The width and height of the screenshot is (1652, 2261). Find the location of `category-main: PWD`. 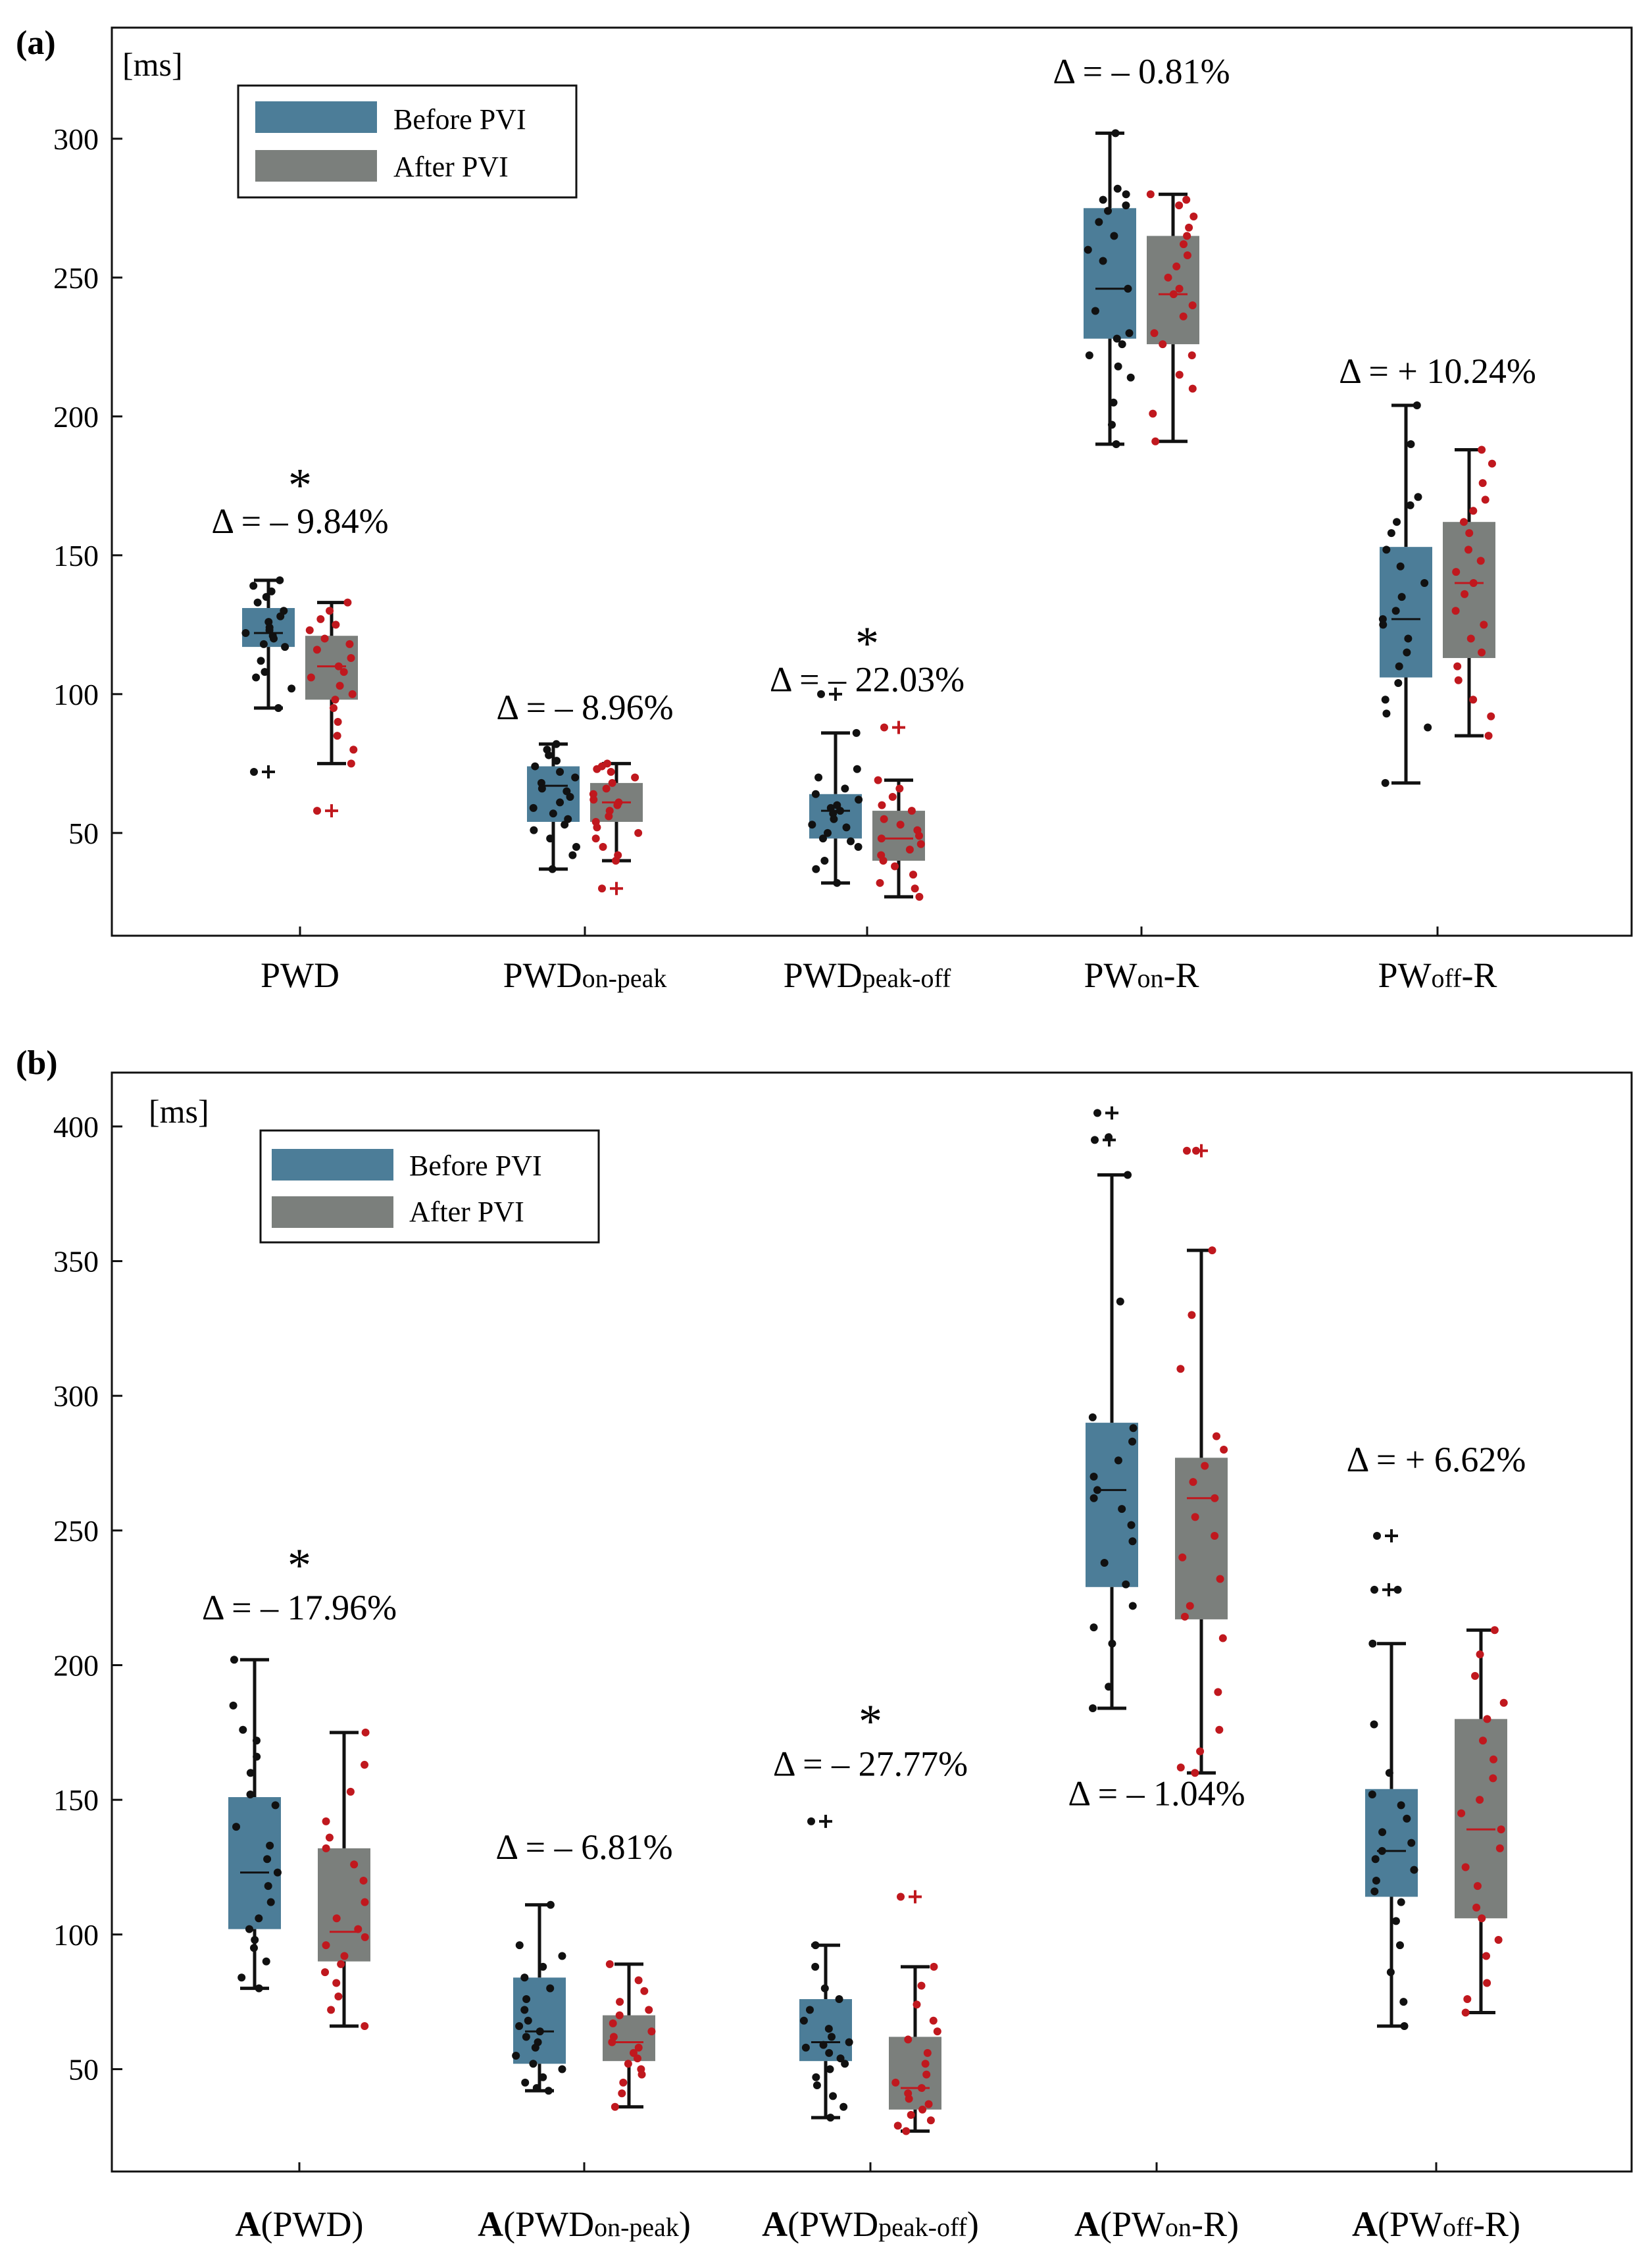

category-main: PWD is located at coordinates (824, 975).